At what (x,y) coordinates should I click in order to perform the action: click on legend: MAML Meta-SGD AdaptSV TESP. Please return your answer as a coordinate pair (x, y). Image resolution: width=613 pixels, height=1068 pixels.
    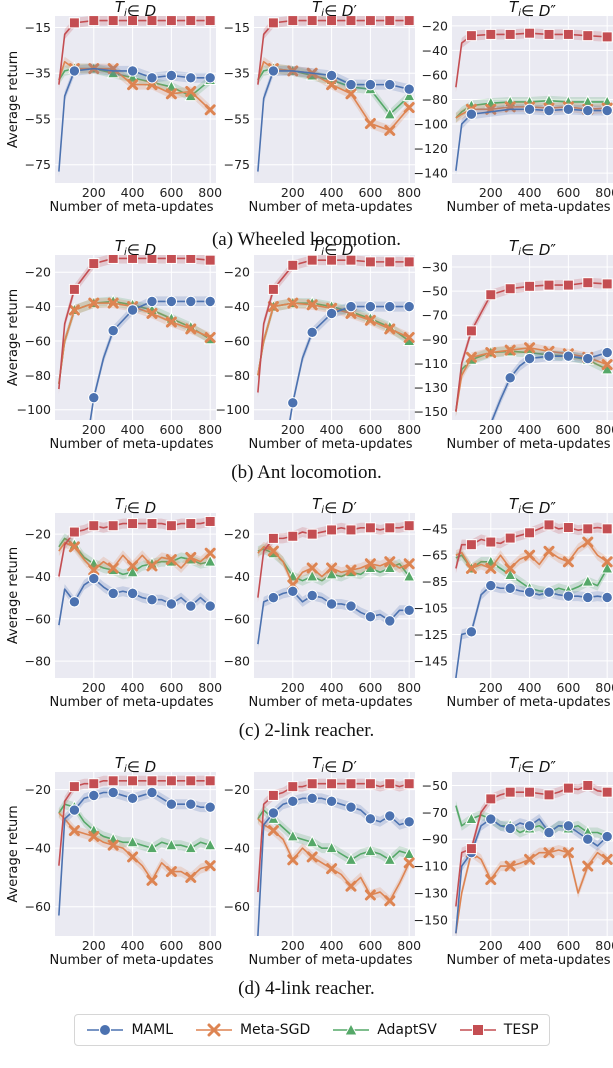
    Looking at the image, I should click on (312, 1030).